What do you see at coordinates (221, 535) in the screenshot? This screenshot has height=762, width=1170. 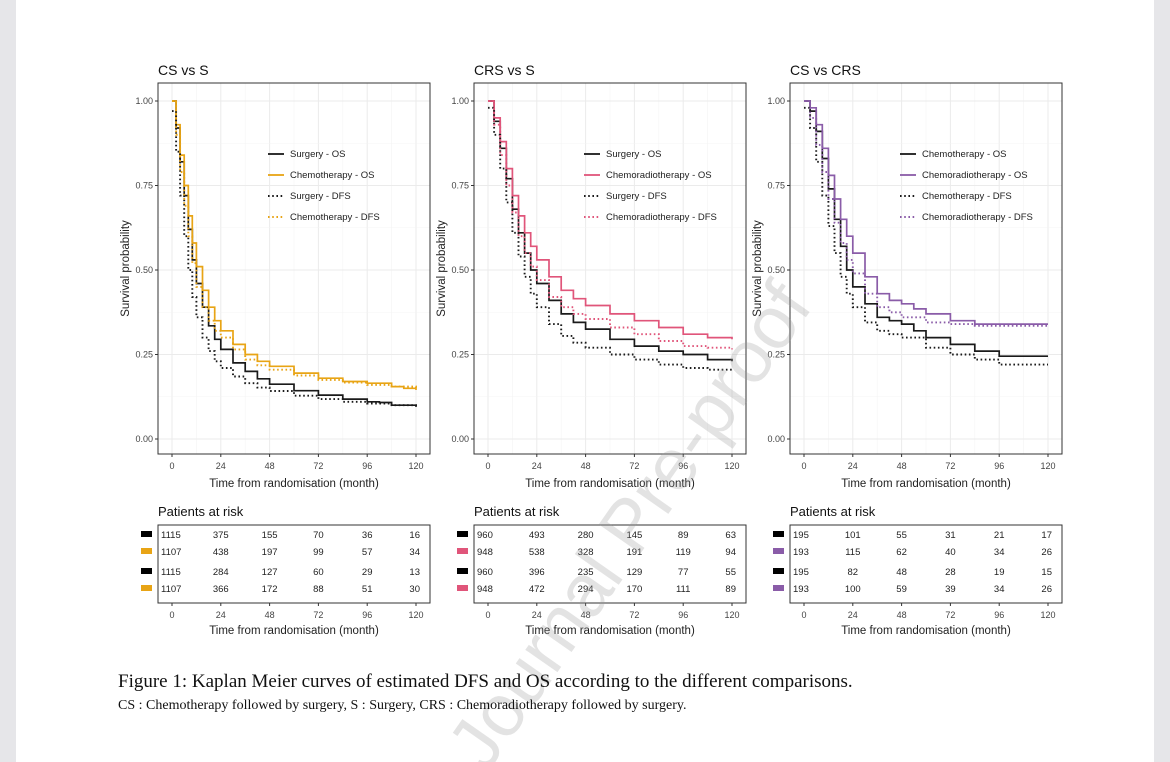 I see `risk-cell: 375` at bounding box center [221, 535].